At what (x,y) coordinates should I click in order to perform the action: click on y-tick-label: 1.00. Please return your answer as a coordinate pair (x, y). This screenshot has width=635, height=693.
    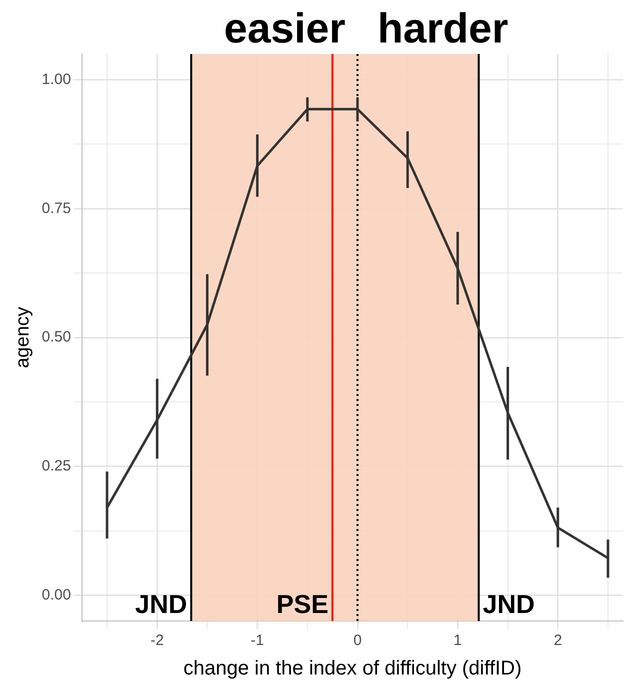
    Looking at the image, I should click on (56, 79).